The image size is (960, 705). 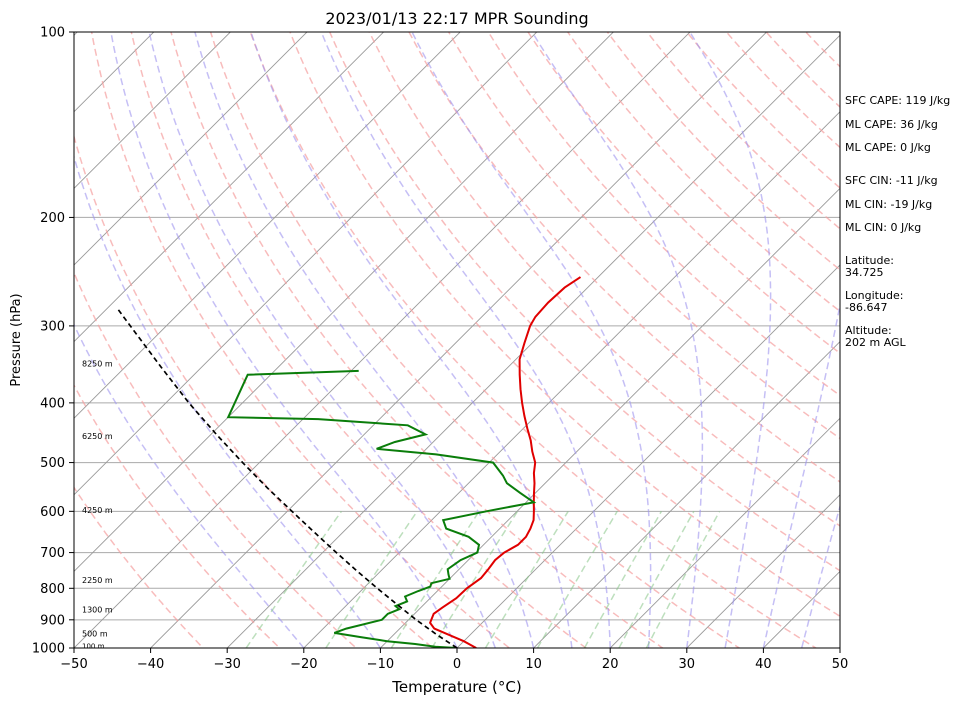 What do you see at coordinates (97, 436) in the screenshot?
I see `height-label: 6250 m` at bounding box center [97, 436].